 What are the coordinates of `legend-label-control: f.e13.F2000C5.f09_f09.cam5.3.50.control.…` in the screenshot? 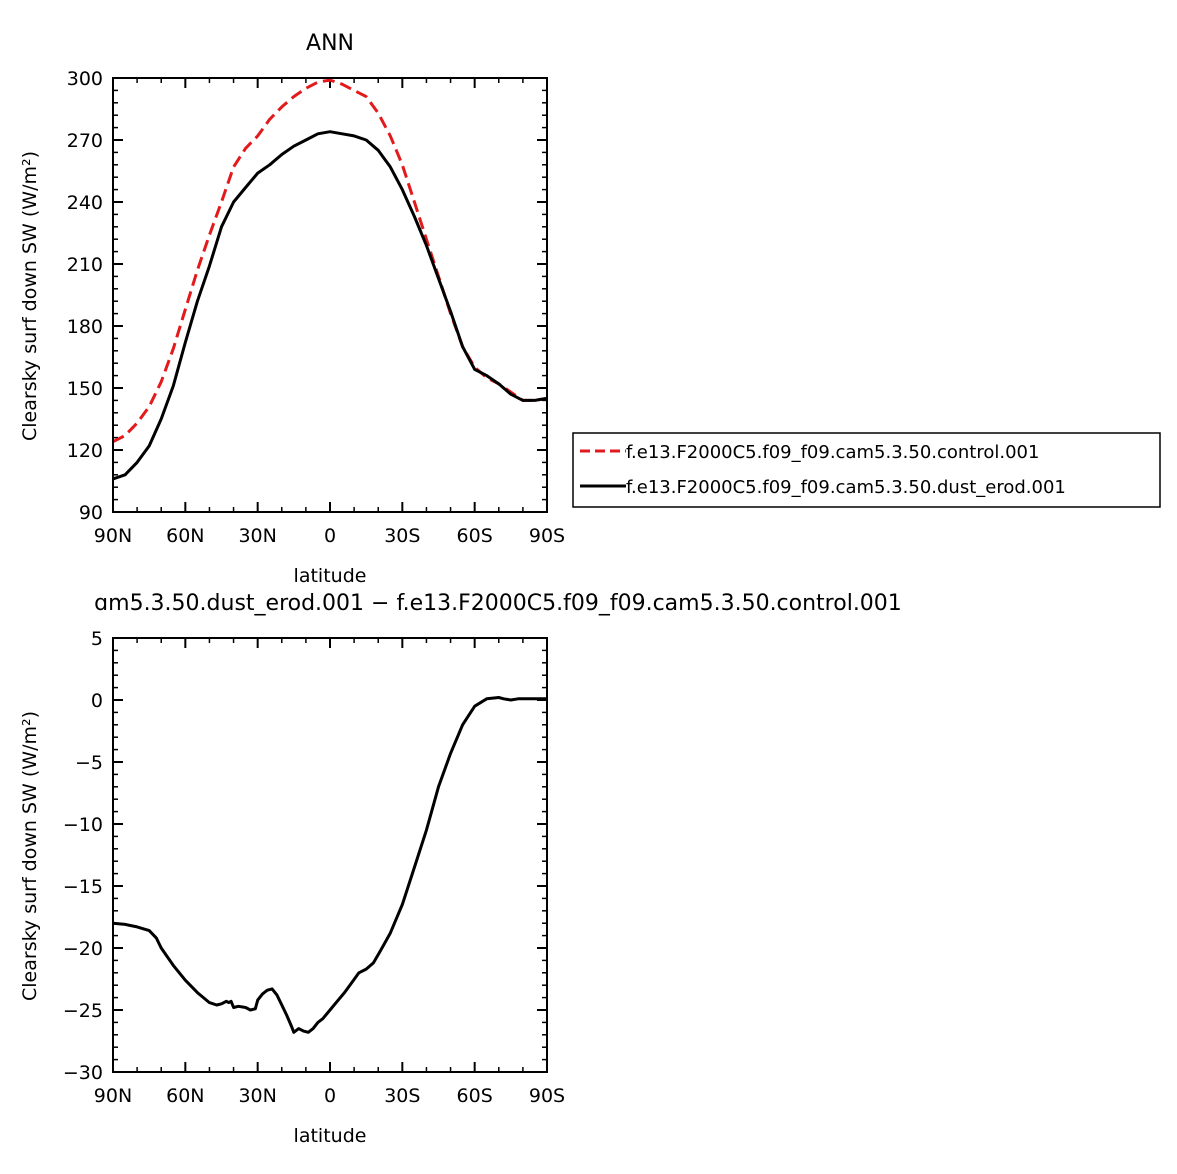 It's located at (832, 452).